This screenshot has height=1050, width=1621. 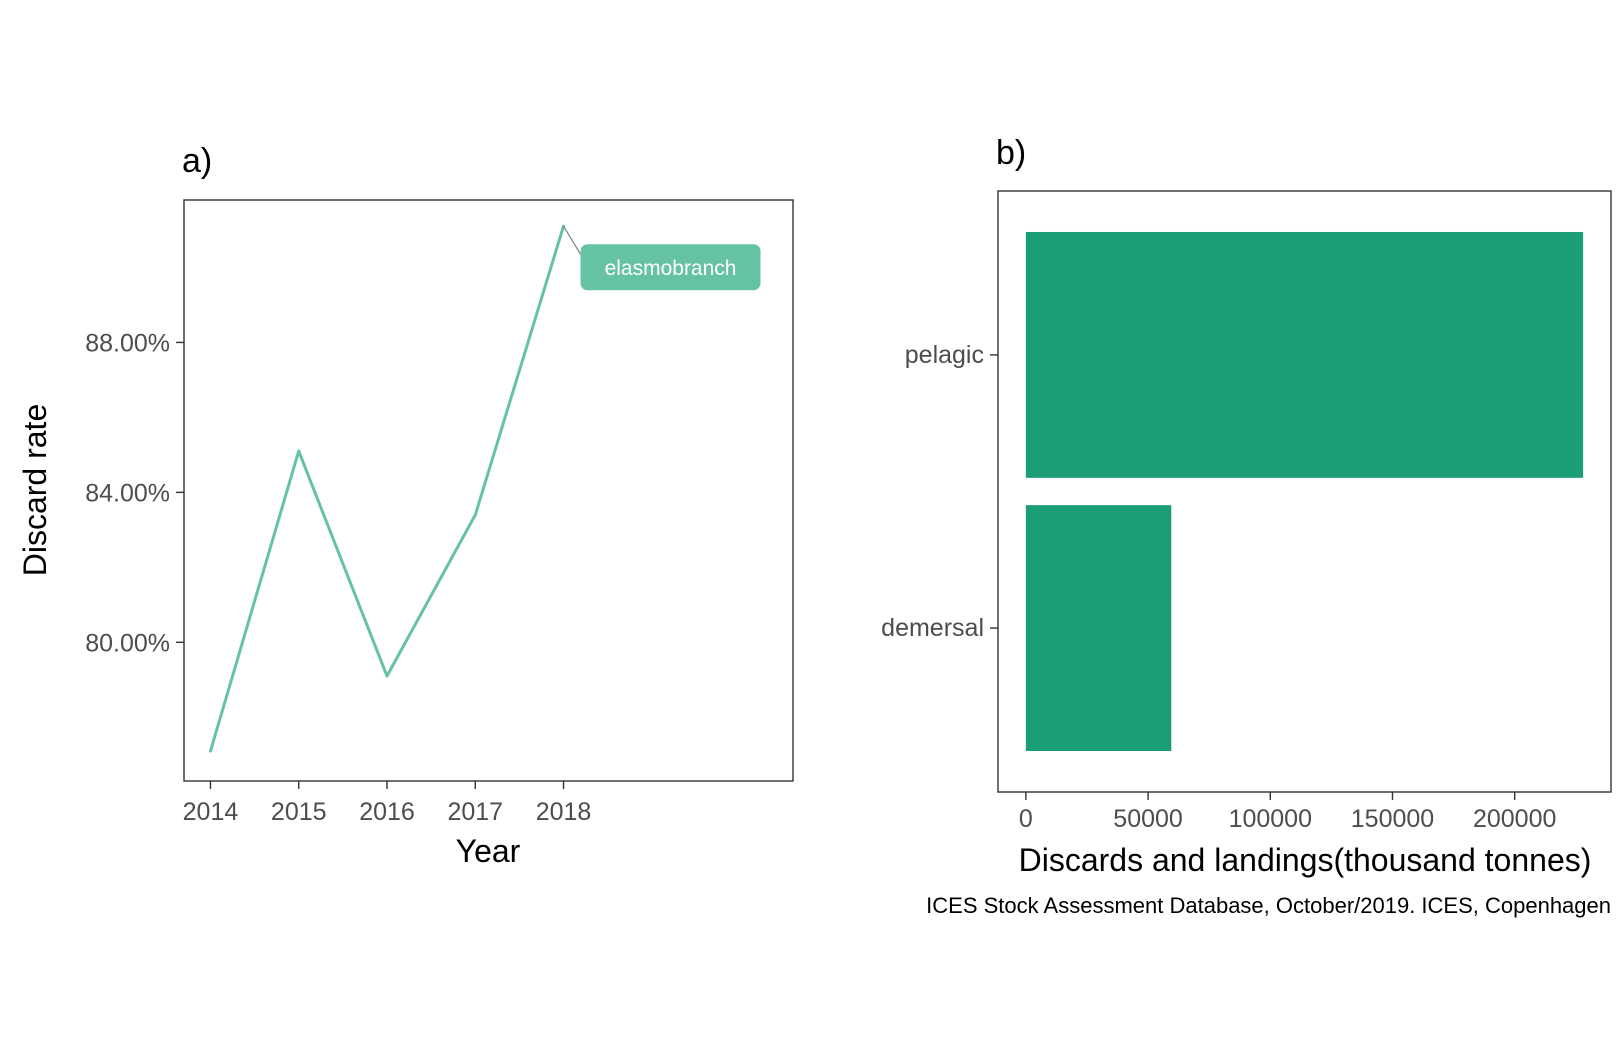 I want to click on x-tick-label: 200000, so click(x=1514, y=819).